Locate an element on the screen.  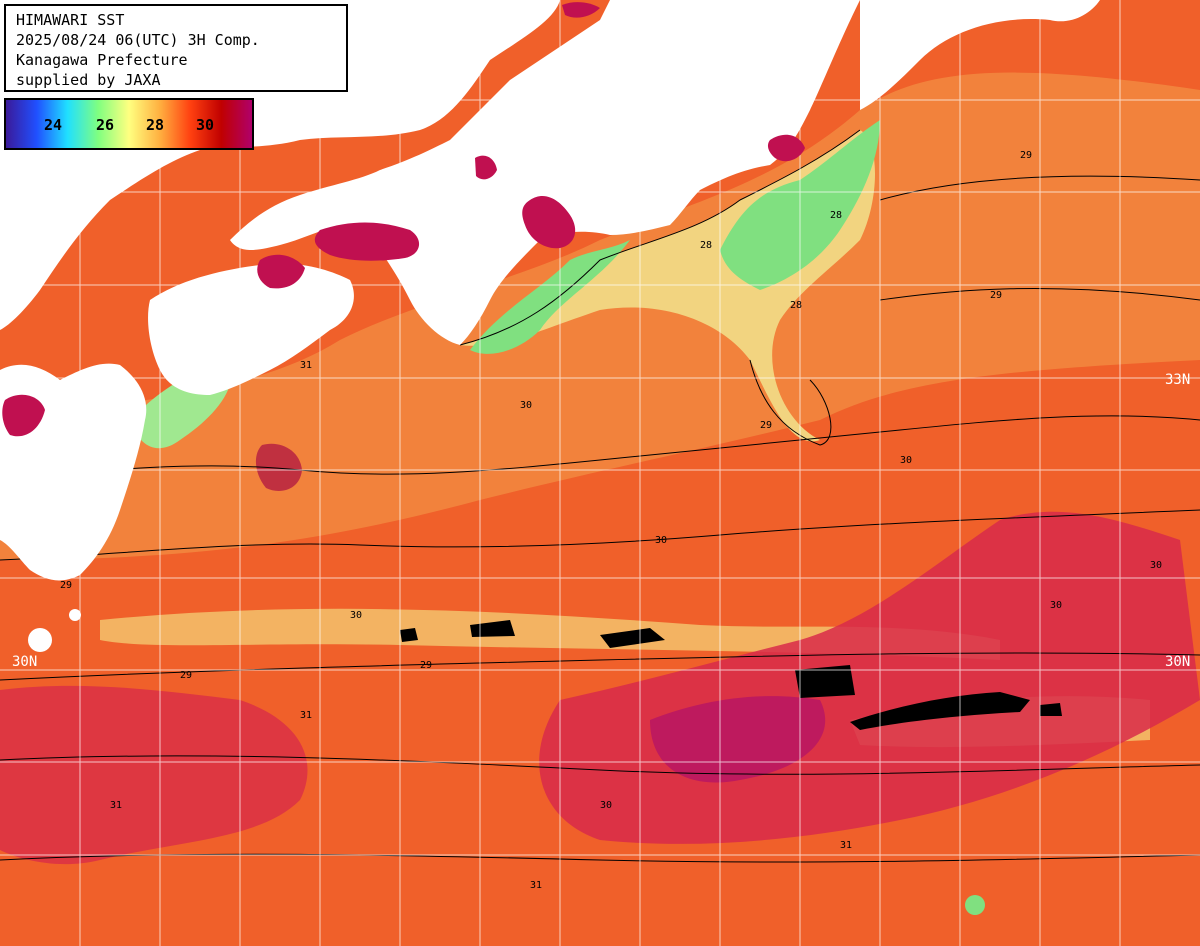
lat-label-30n-right: 30N is located at coordinates (1178, 662).